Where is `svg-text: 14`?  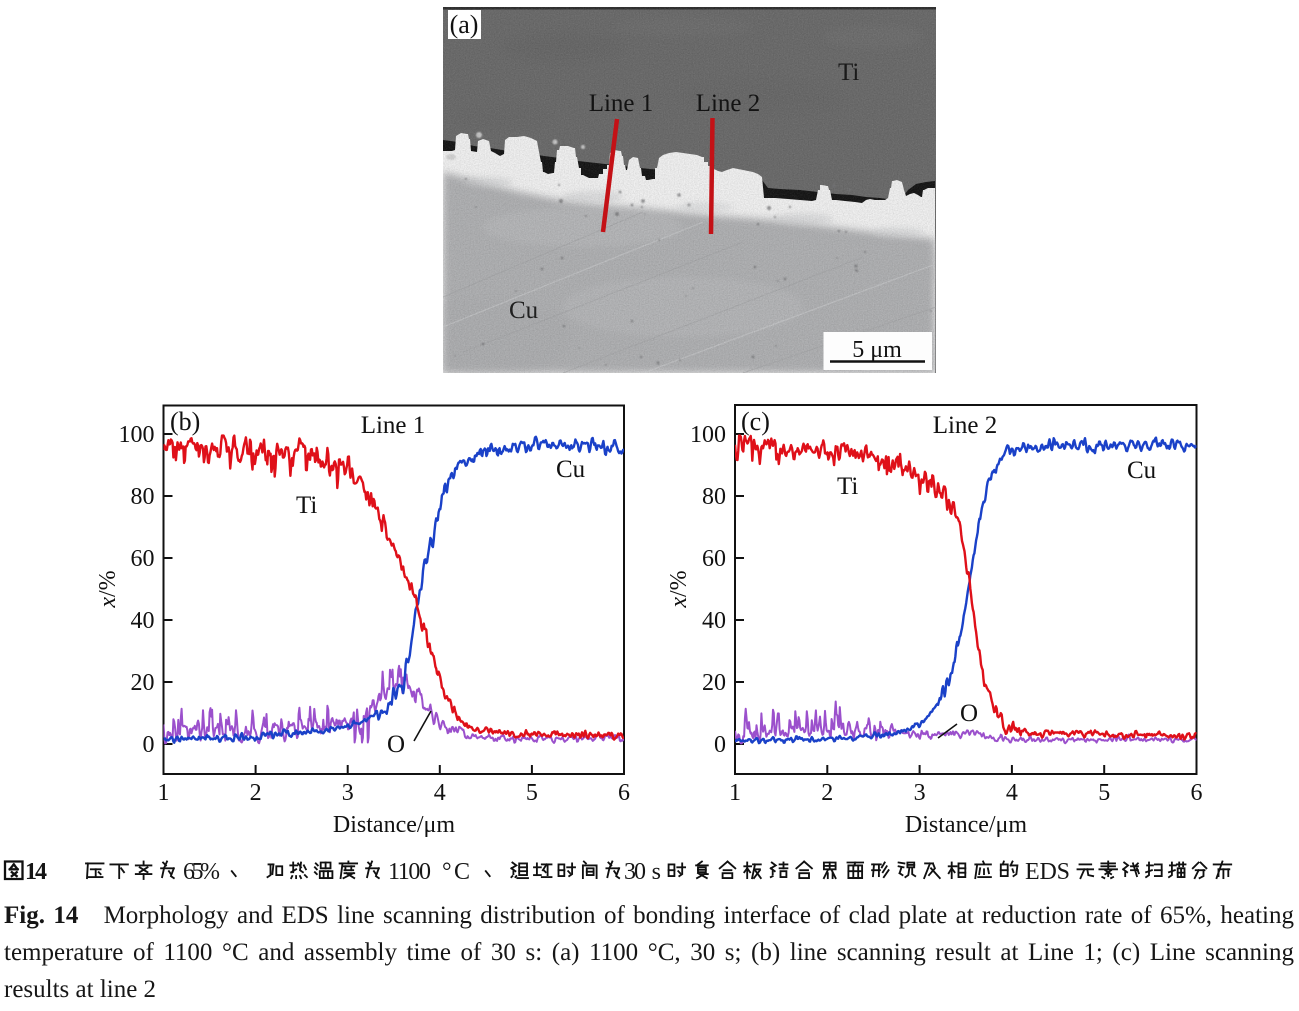
svg-text: 14 is located at coordinates (36, 872).